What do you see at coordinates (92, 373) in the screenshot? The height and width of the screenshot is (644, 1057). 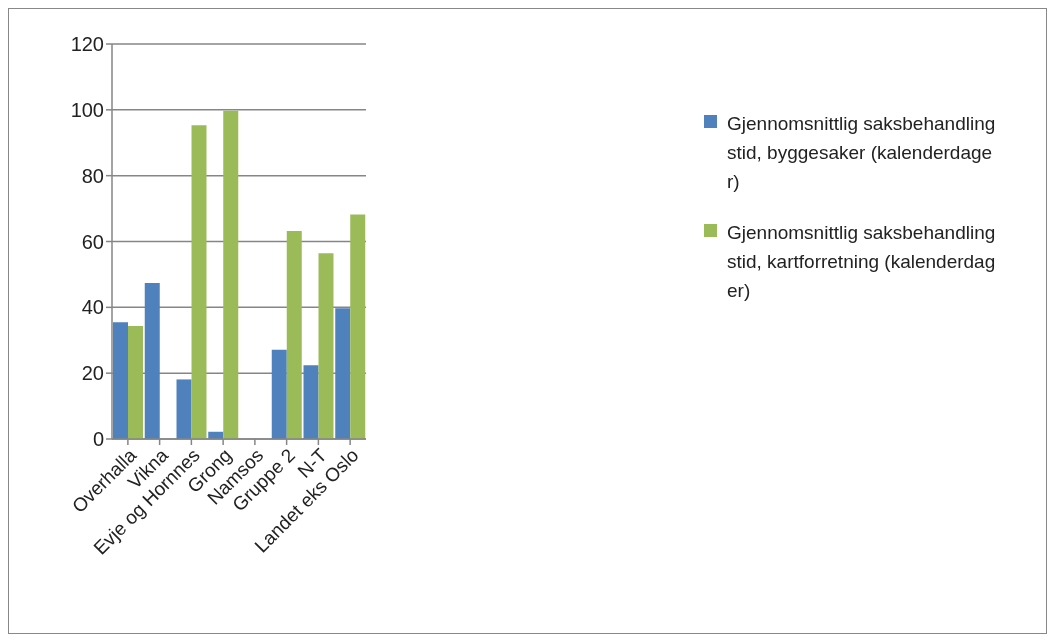 I see `y-tick-label: 20` at bounding box center [92, 373].